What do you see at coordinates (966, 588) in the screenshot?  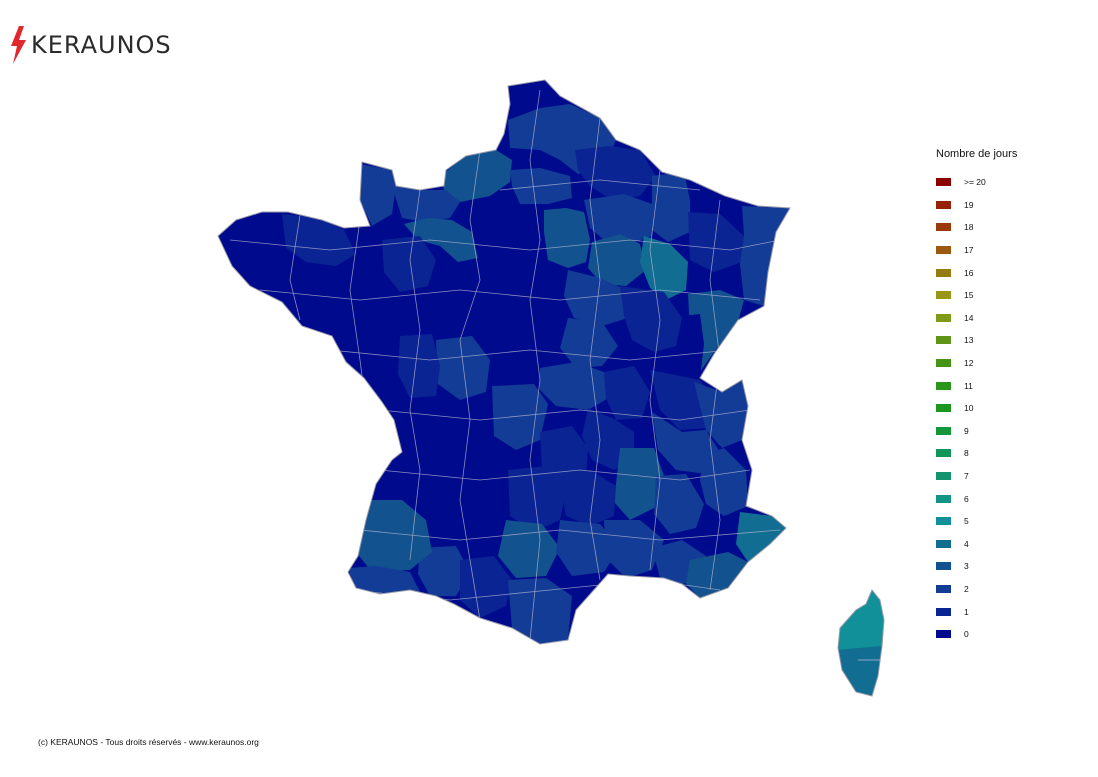 I see `legend-label: 2` at bounding box center [966, 588].